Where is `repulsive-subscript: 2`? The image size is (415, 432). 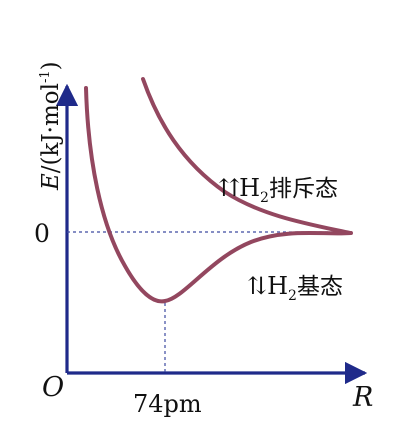
repulsive-subscript: 2 is located at coordinates (264, 198).